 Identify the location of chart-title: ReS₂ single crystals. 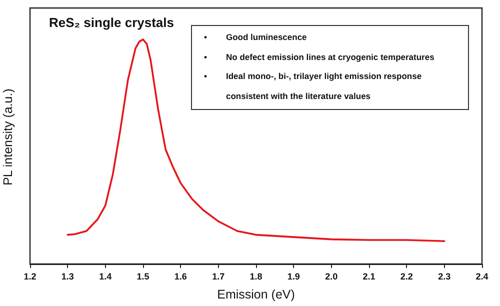
(111, 22).